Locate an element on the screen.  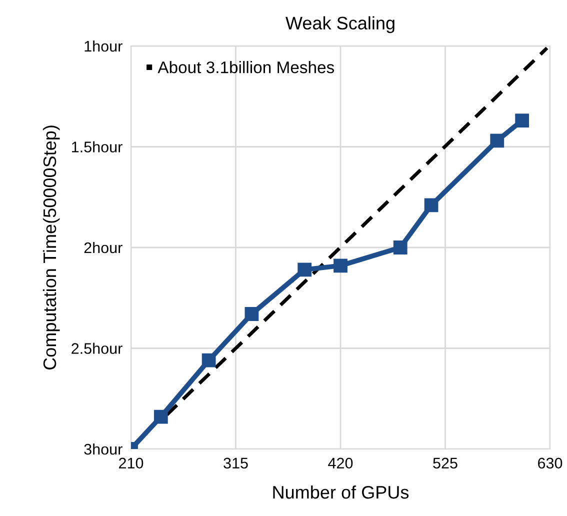
x-tick-label: 210 is located at coordinates (131, 463).